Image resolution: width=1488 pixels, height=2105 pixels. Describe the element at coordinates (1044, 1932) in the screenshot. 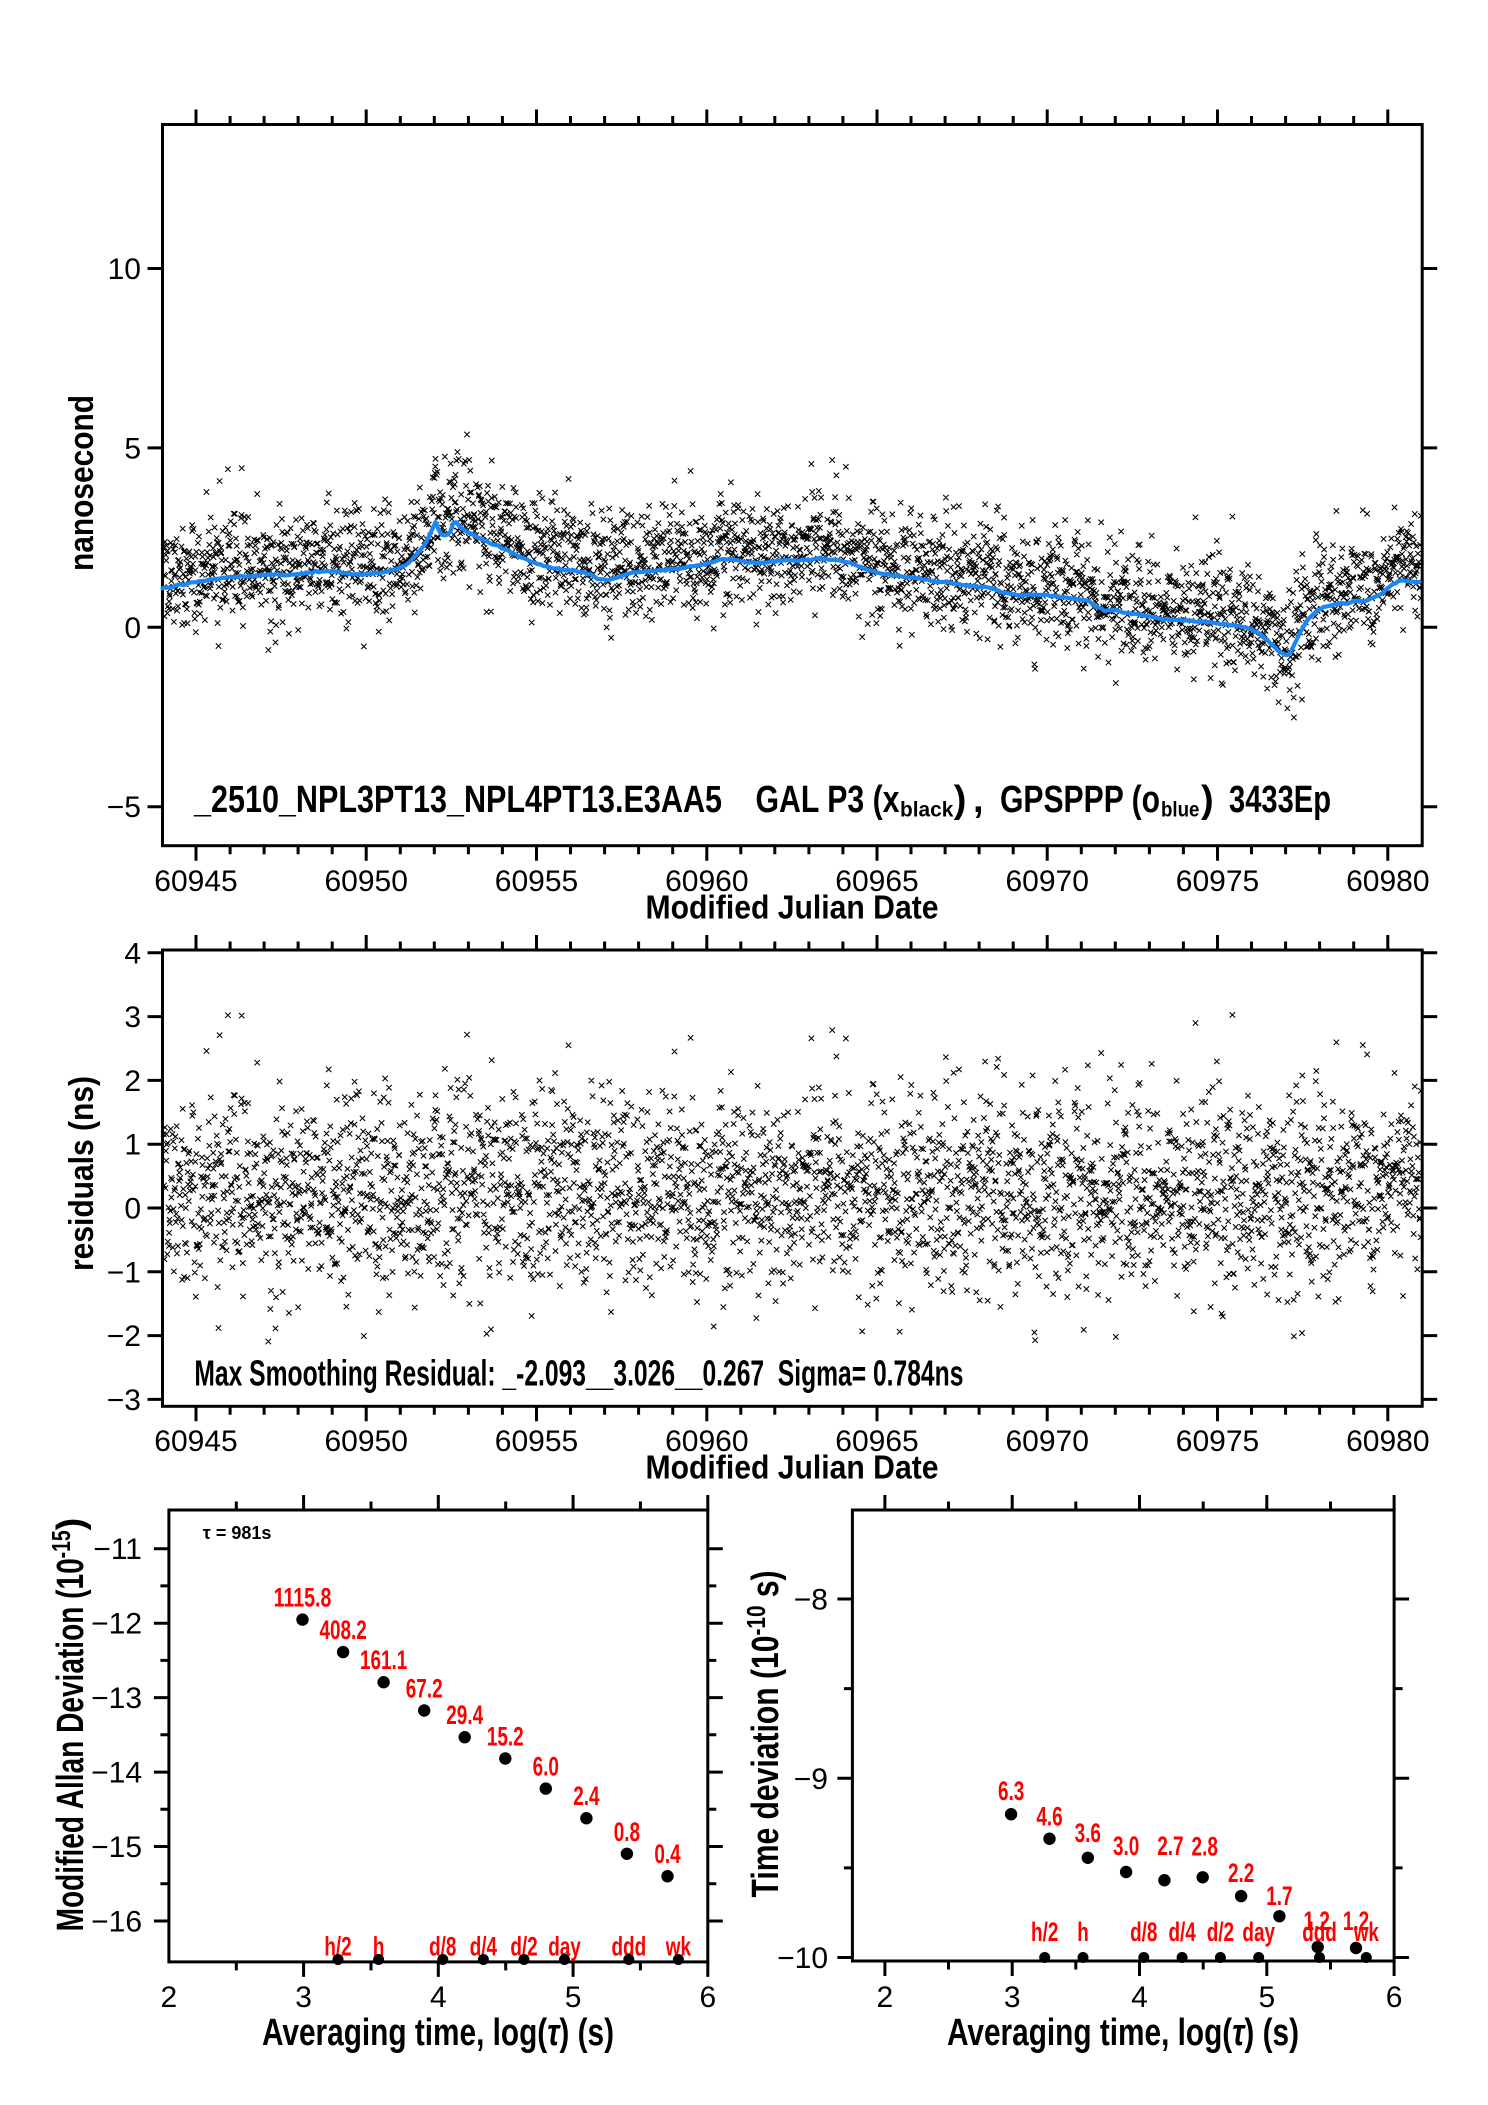

I see `svg-text: h/2` at that location.